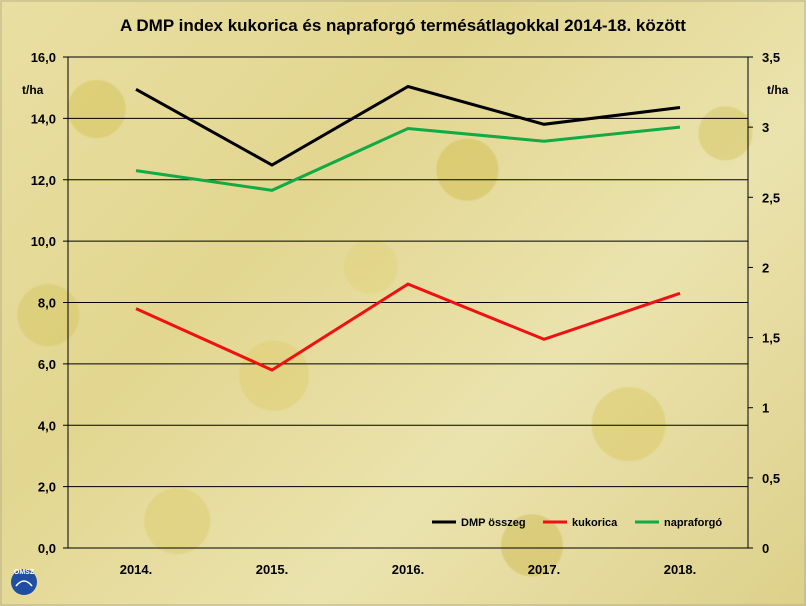 This screenshot has height=606, width=806. What do you see at coordinates (765, 267) in the screenshot?
I see `right-tick-label: 2` at bounding box center [765, 267].